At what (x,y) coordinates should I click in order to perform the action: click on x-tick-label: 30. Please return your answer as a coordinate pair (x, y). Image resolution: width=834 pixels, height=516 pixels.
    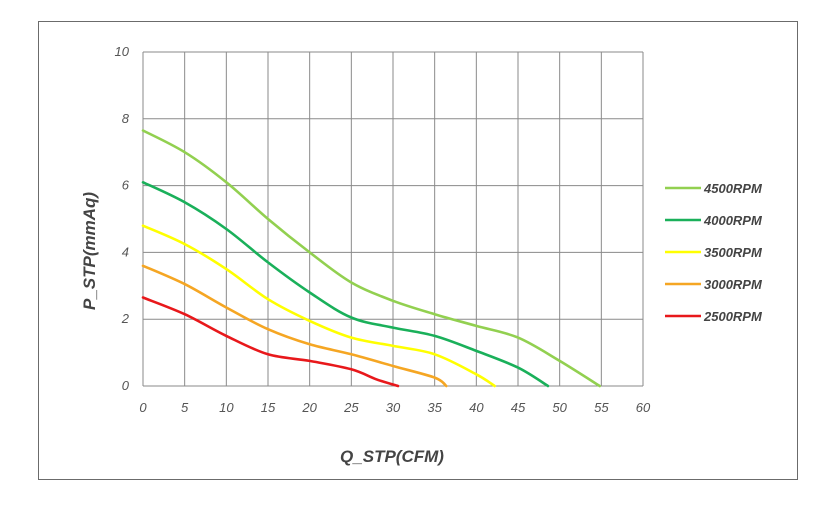
    Looking at the image, I should click on (393, 407).